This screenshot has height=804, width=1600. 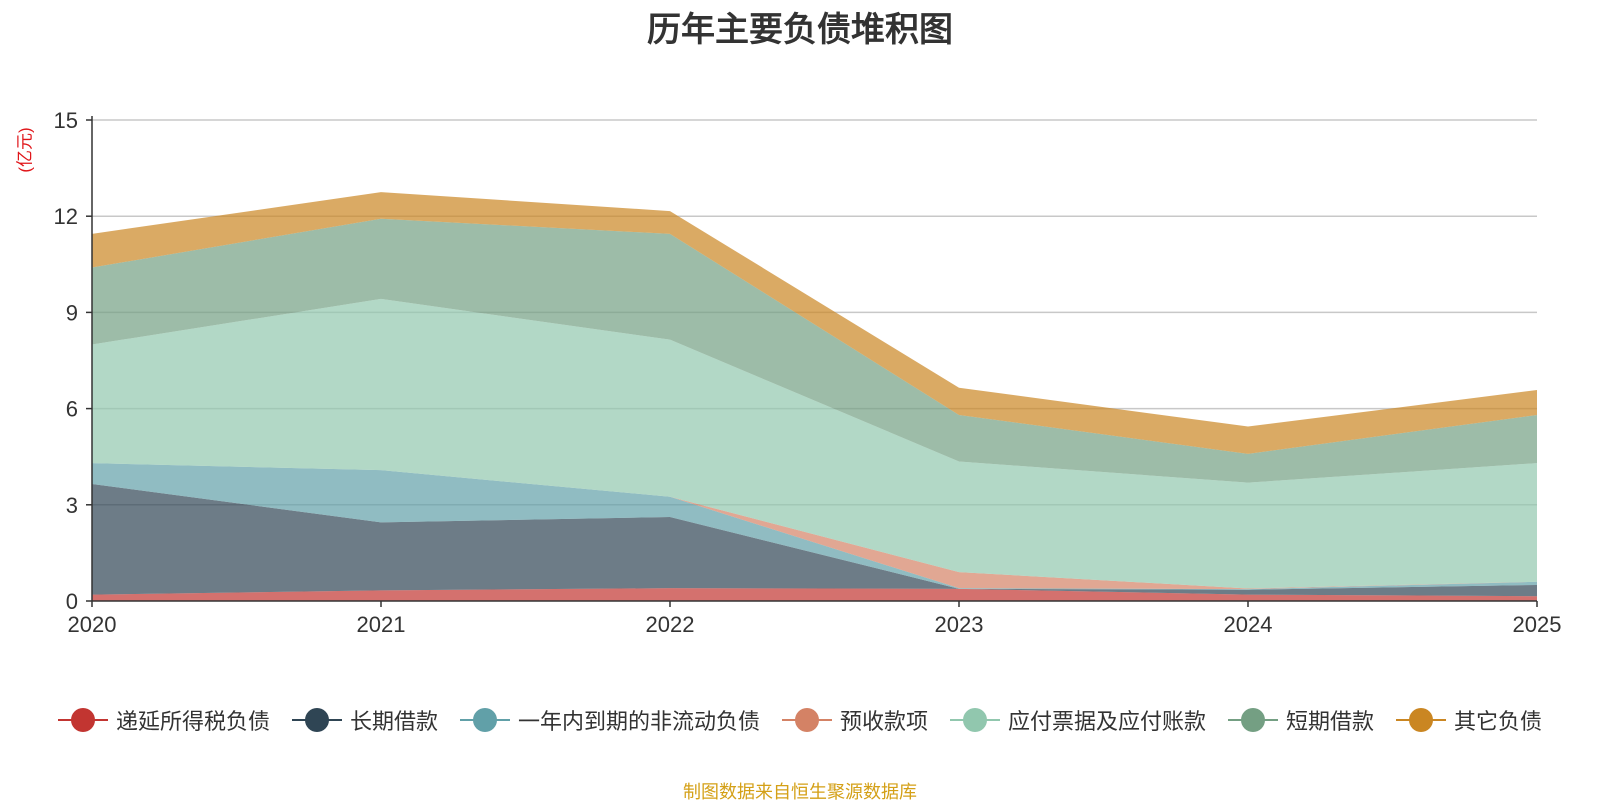 I want to click on legend-item-5: 应付票据及应付账款, so click(x=1078, y=720).